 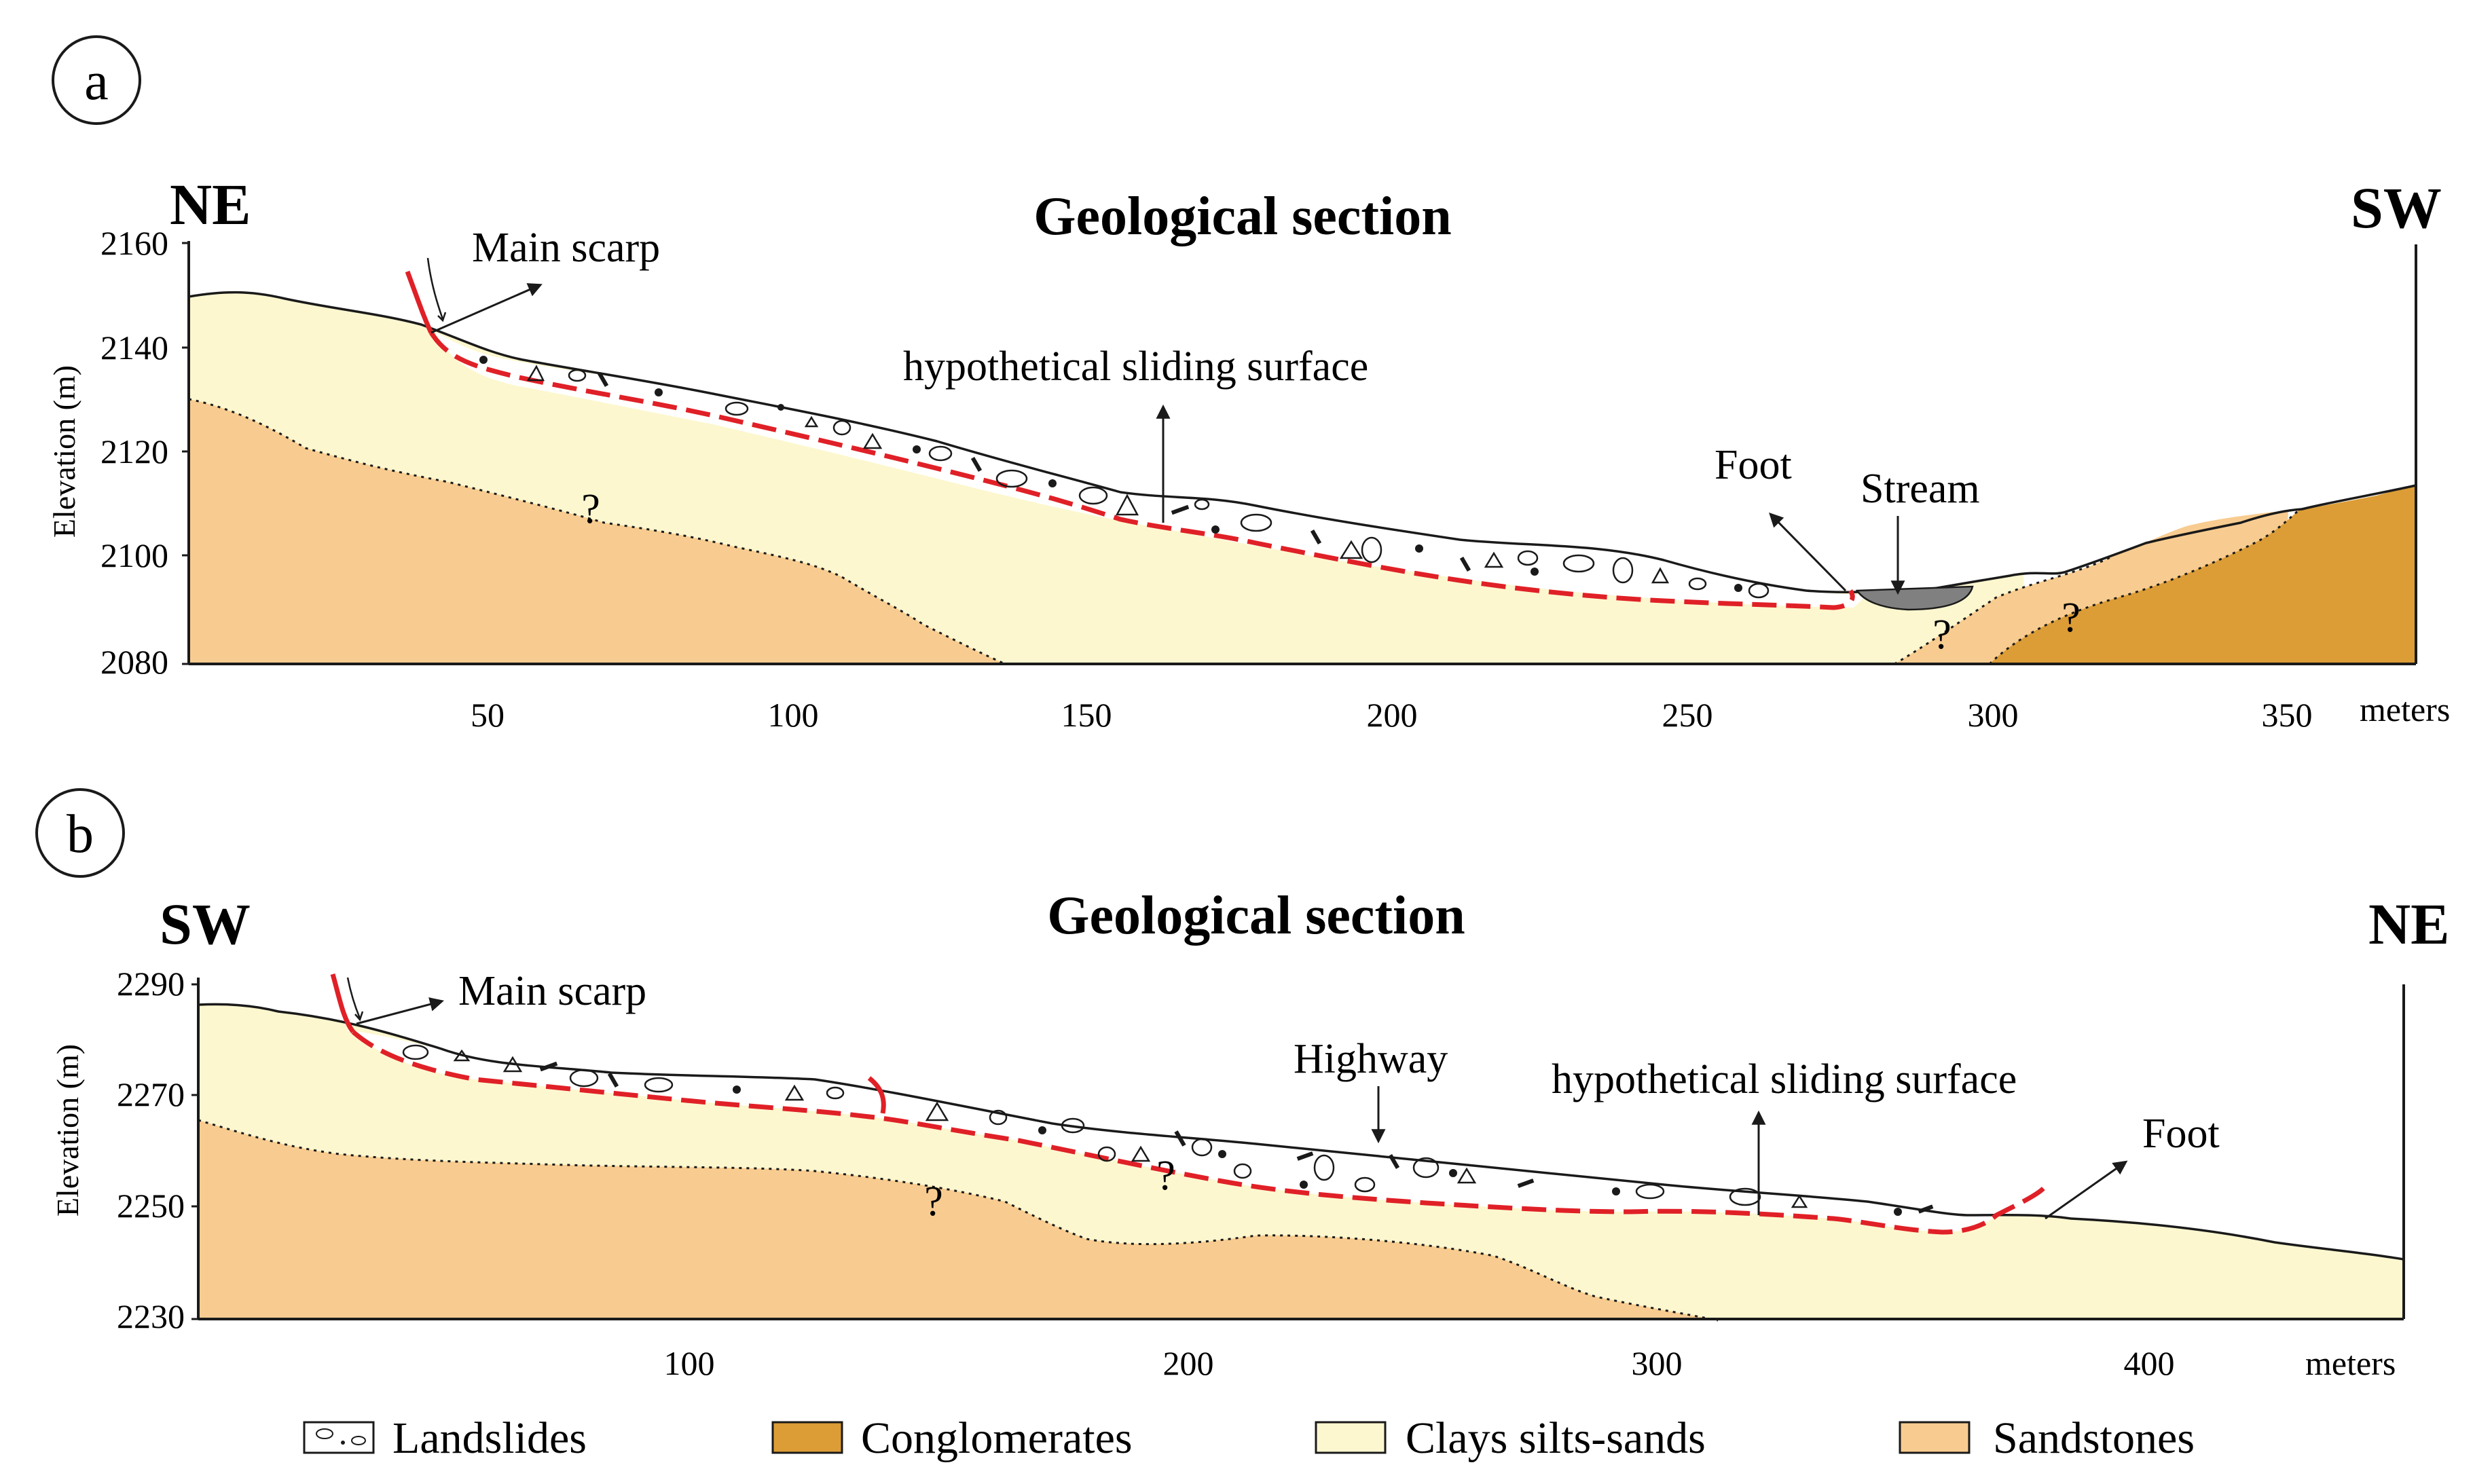 I want to click on panel-b-sandstone-layer, so click(x=958, y=1220).